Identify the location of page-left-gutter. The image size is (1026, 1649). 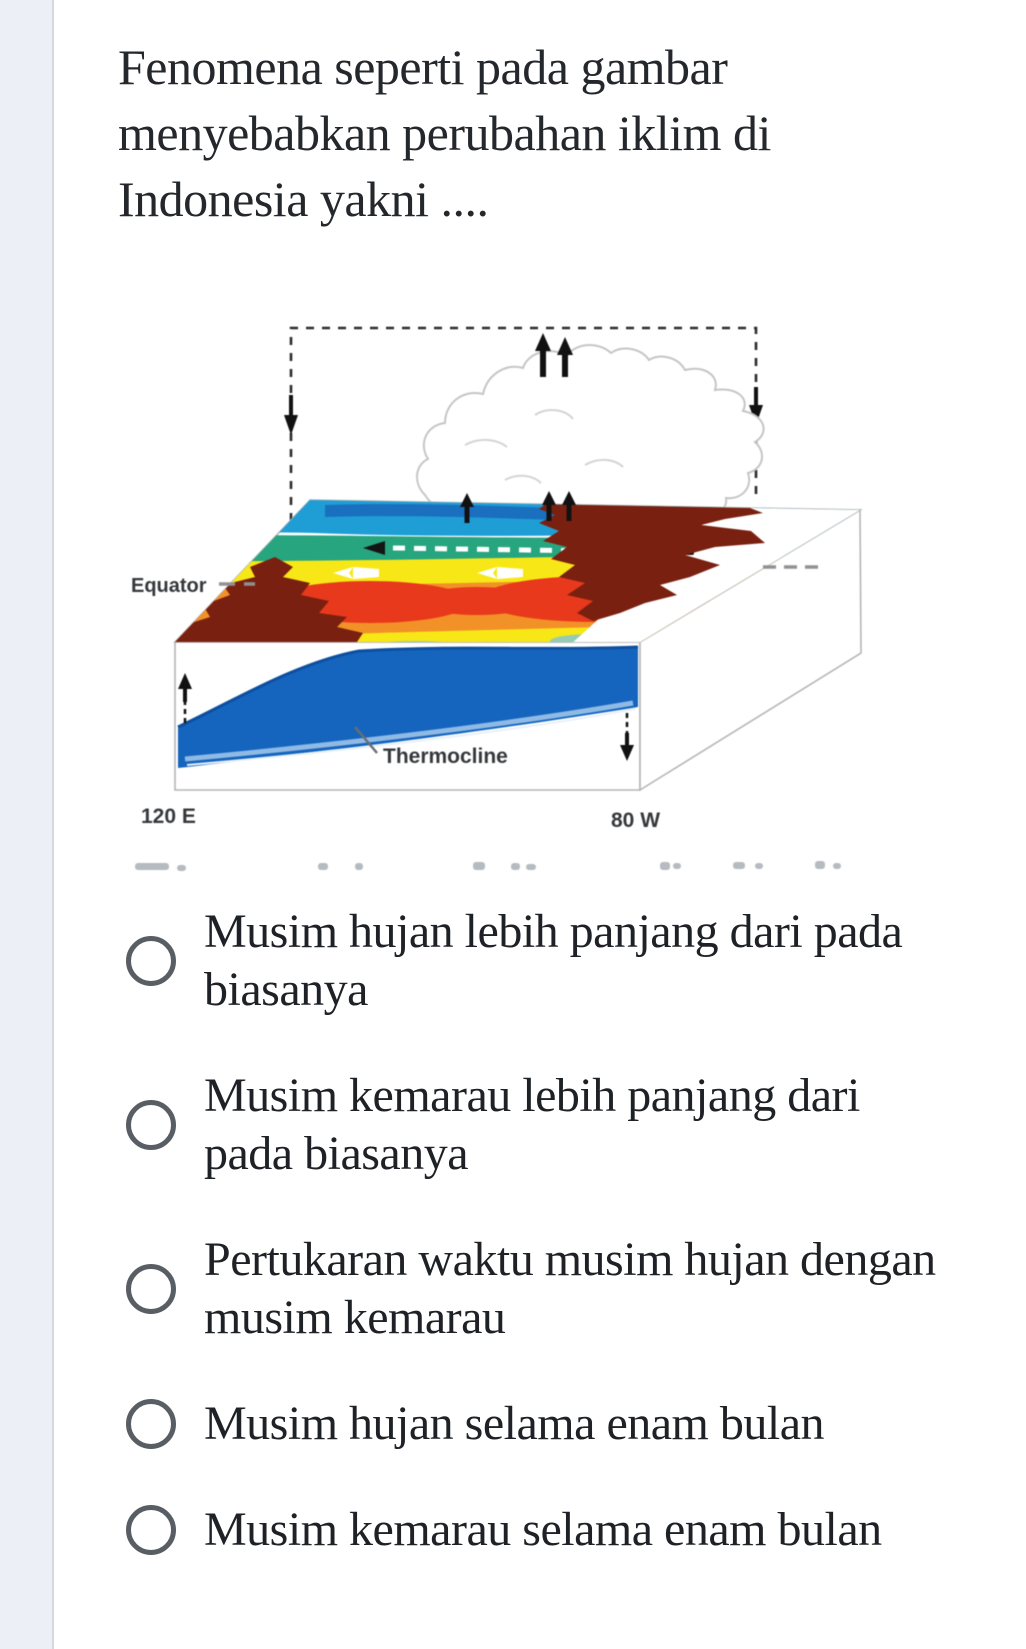
(27, 824).